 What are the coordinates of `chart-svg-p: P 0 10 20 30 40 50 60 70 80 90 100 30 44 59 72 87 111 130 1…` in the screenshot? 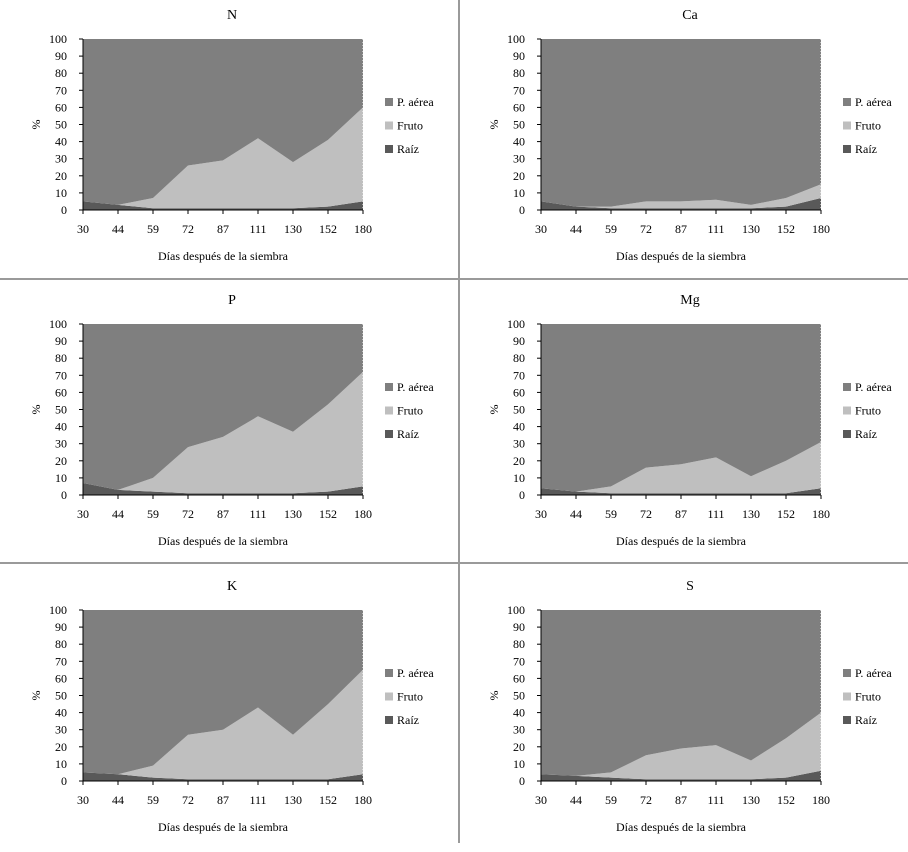 It's located at (231, 420).